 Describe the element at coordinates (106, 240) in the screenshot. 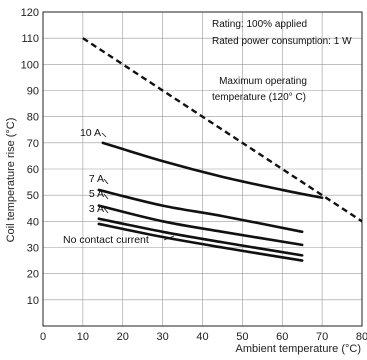

I see `series-label: No contact current` at that location.